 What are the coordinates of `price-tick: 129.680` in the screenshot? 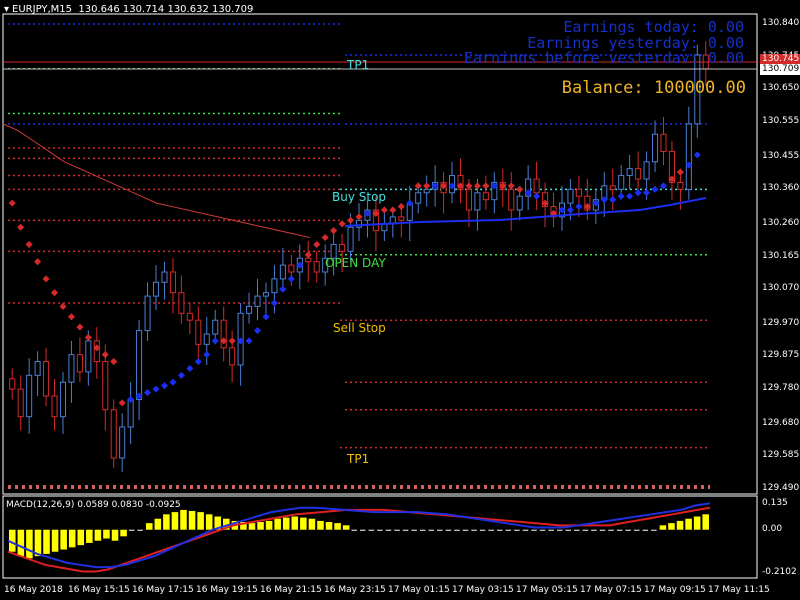 It's located at (781, 422).